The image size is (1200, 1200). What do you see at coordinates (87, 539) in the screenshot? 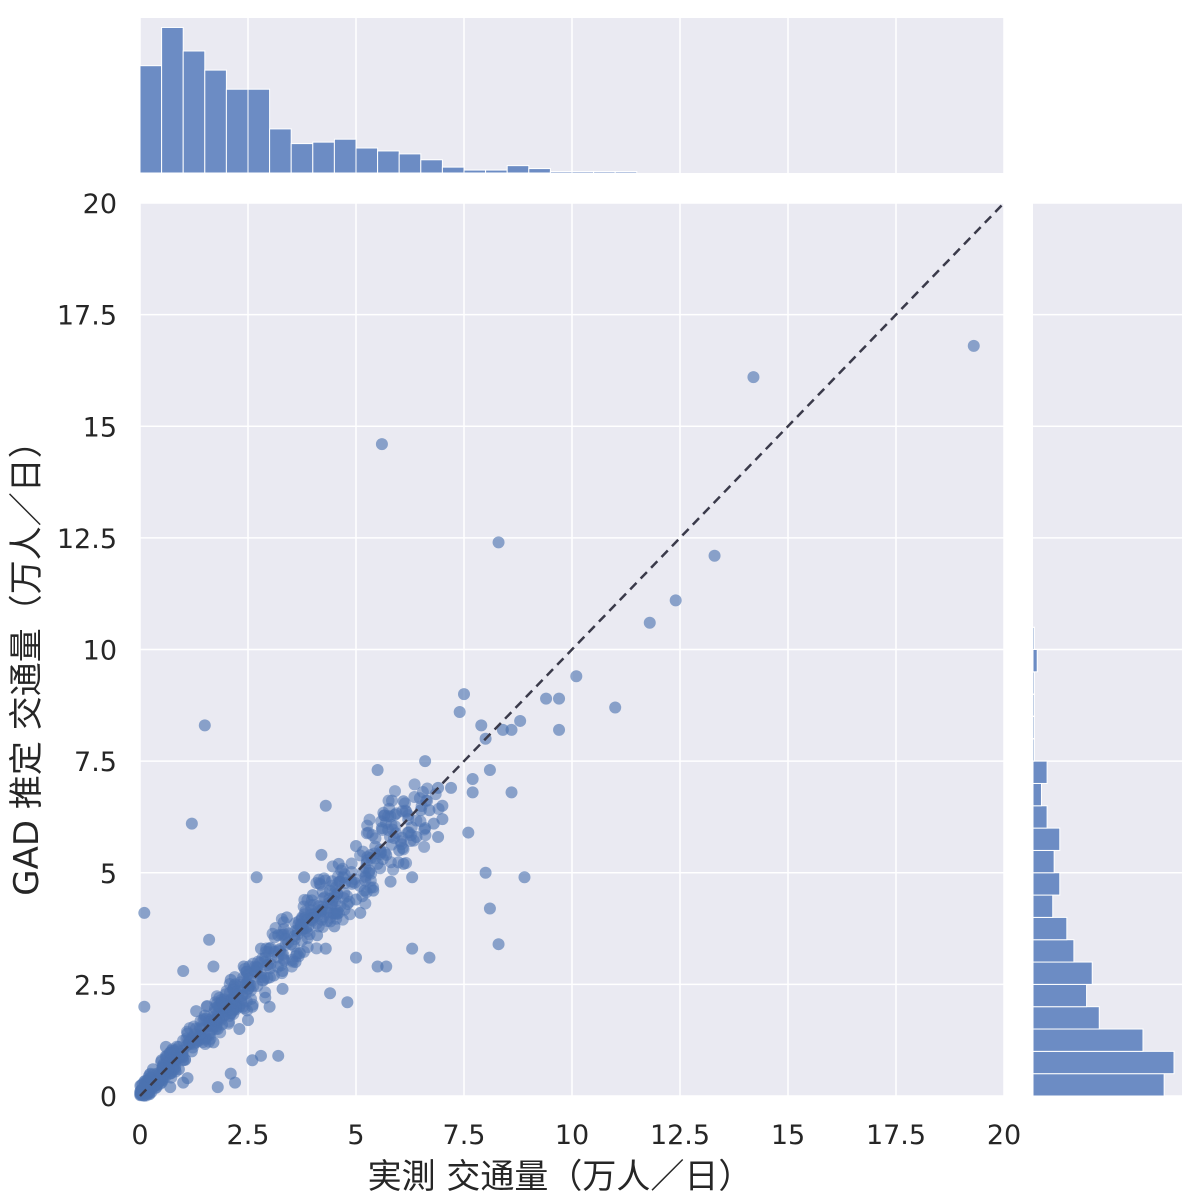
I see `y-tick-label: 12.5` at bounding box center [87, 539].